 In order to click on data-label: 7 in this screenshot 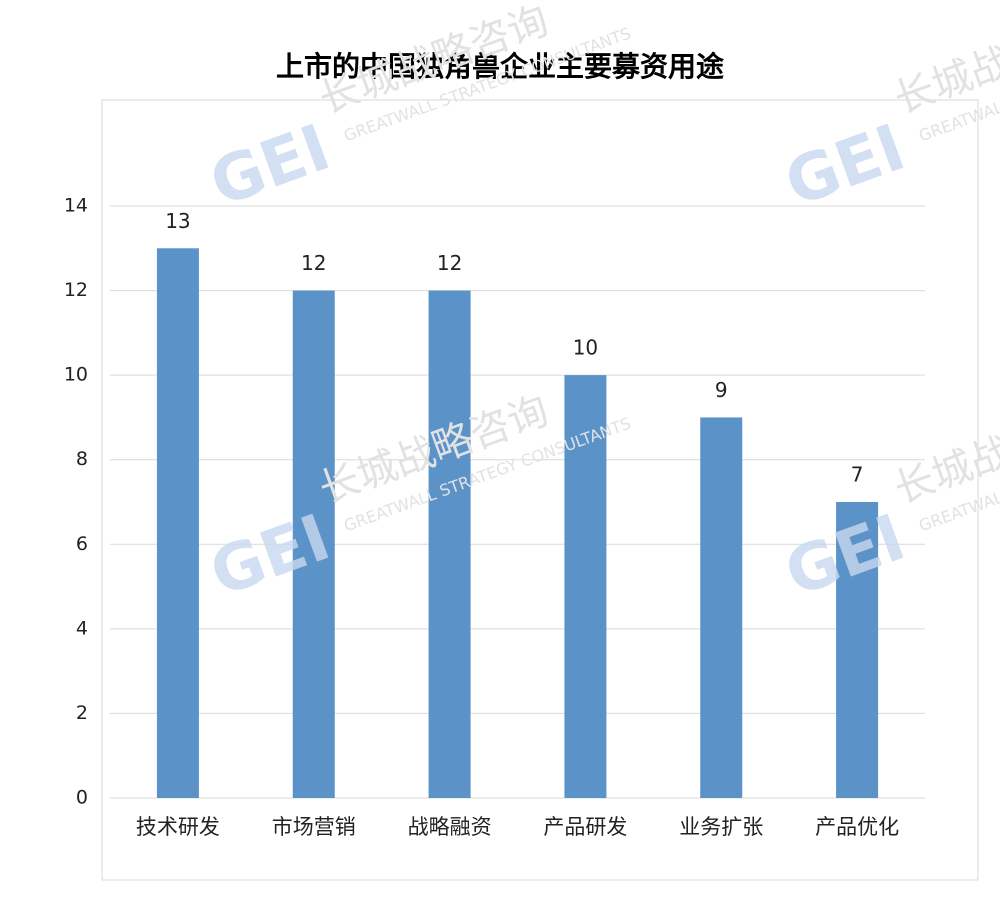, I will do `click(857, 475)`.